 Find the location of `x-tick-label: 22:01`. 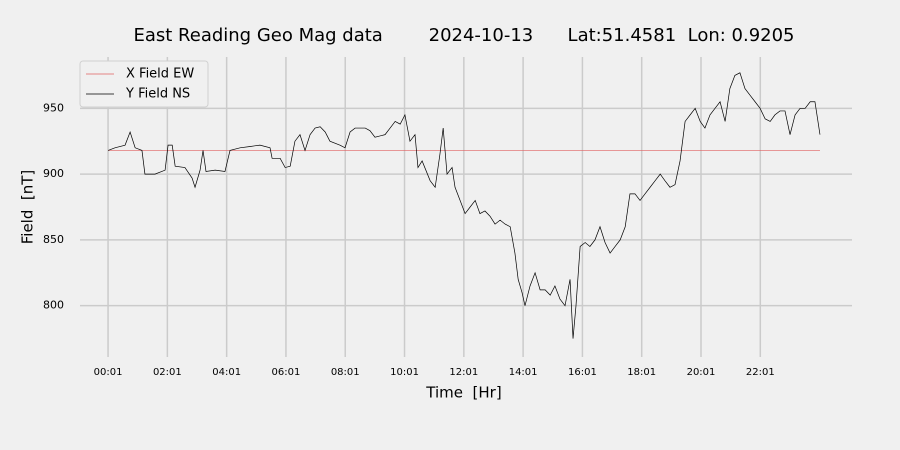

x-tick-label: 22:01 is located at coordinates (760, 372).